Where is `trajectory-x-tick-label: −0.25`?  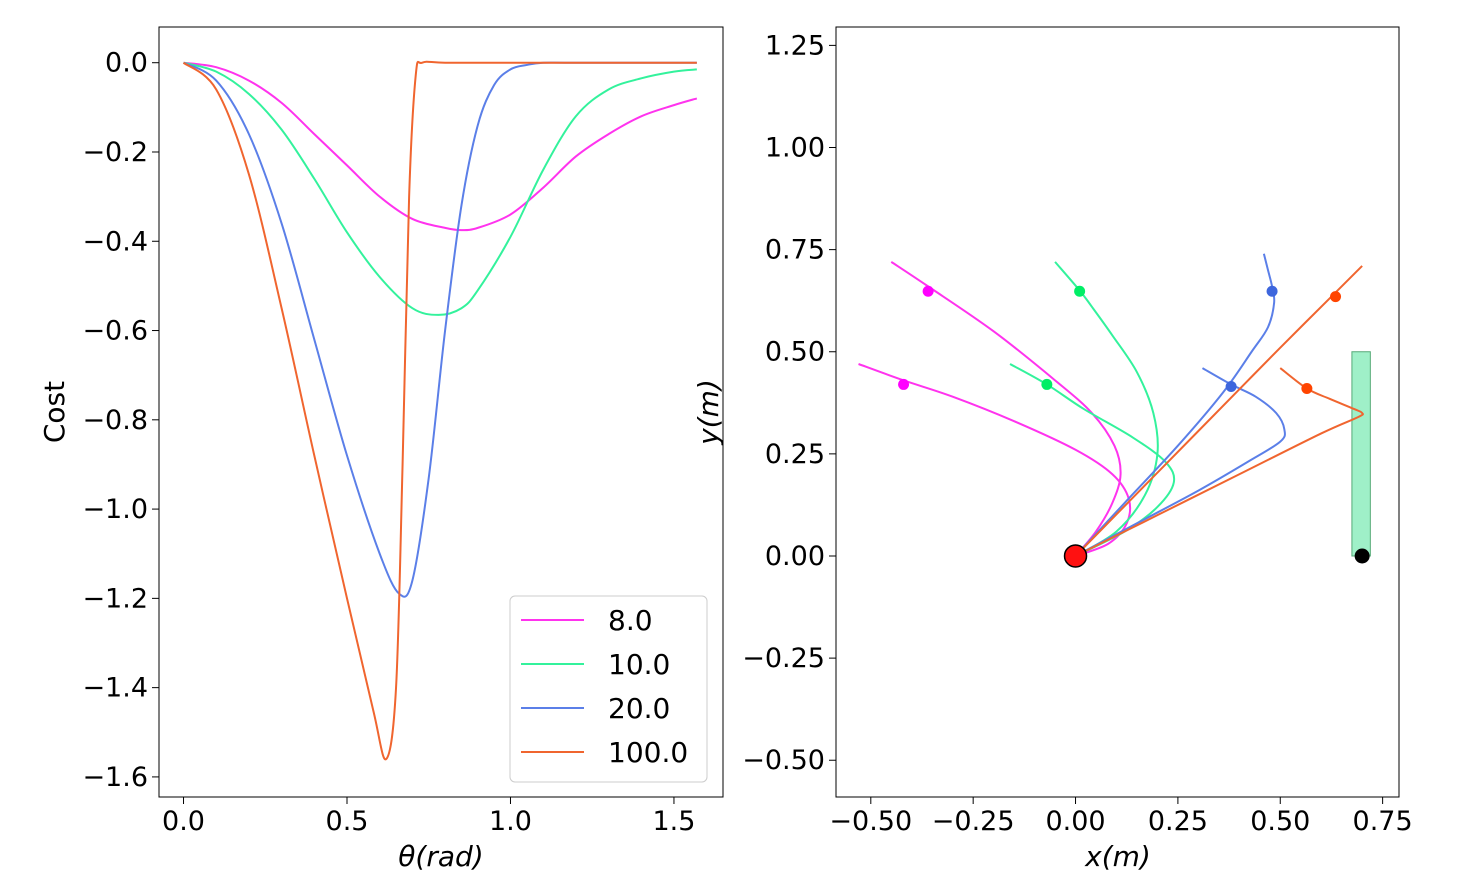
trajectory-x-tick-label: −0.25 is located at coordinates (973, 821).